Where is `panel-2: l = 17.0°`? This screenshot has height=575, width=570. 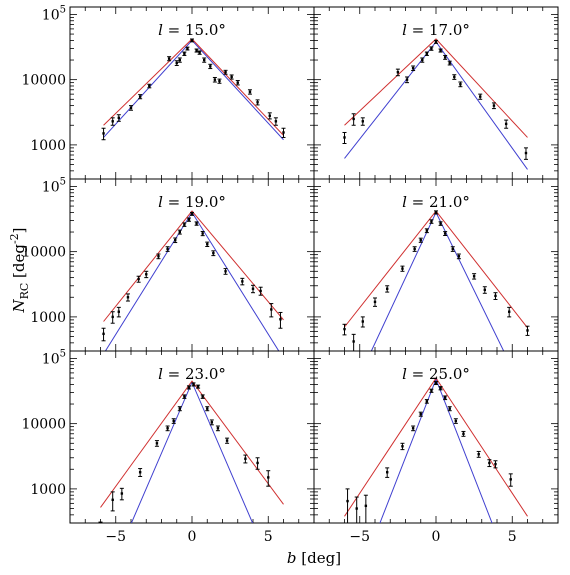
panel-2: l = 17.0° is located at coordinates (436, 93).